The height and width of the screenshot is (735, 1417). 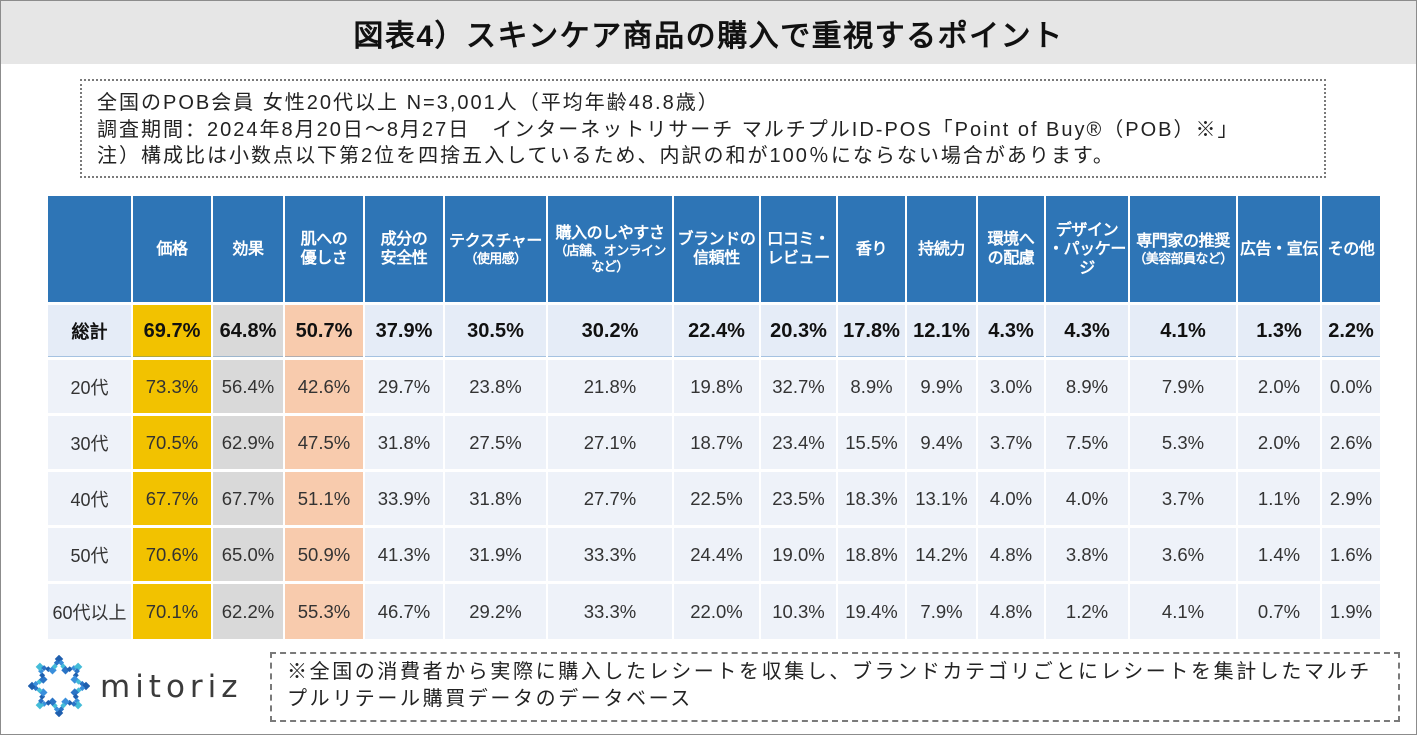 I want to click on cell-total-ease-of-purchase: 30.2%, so click(x=610, y=331).